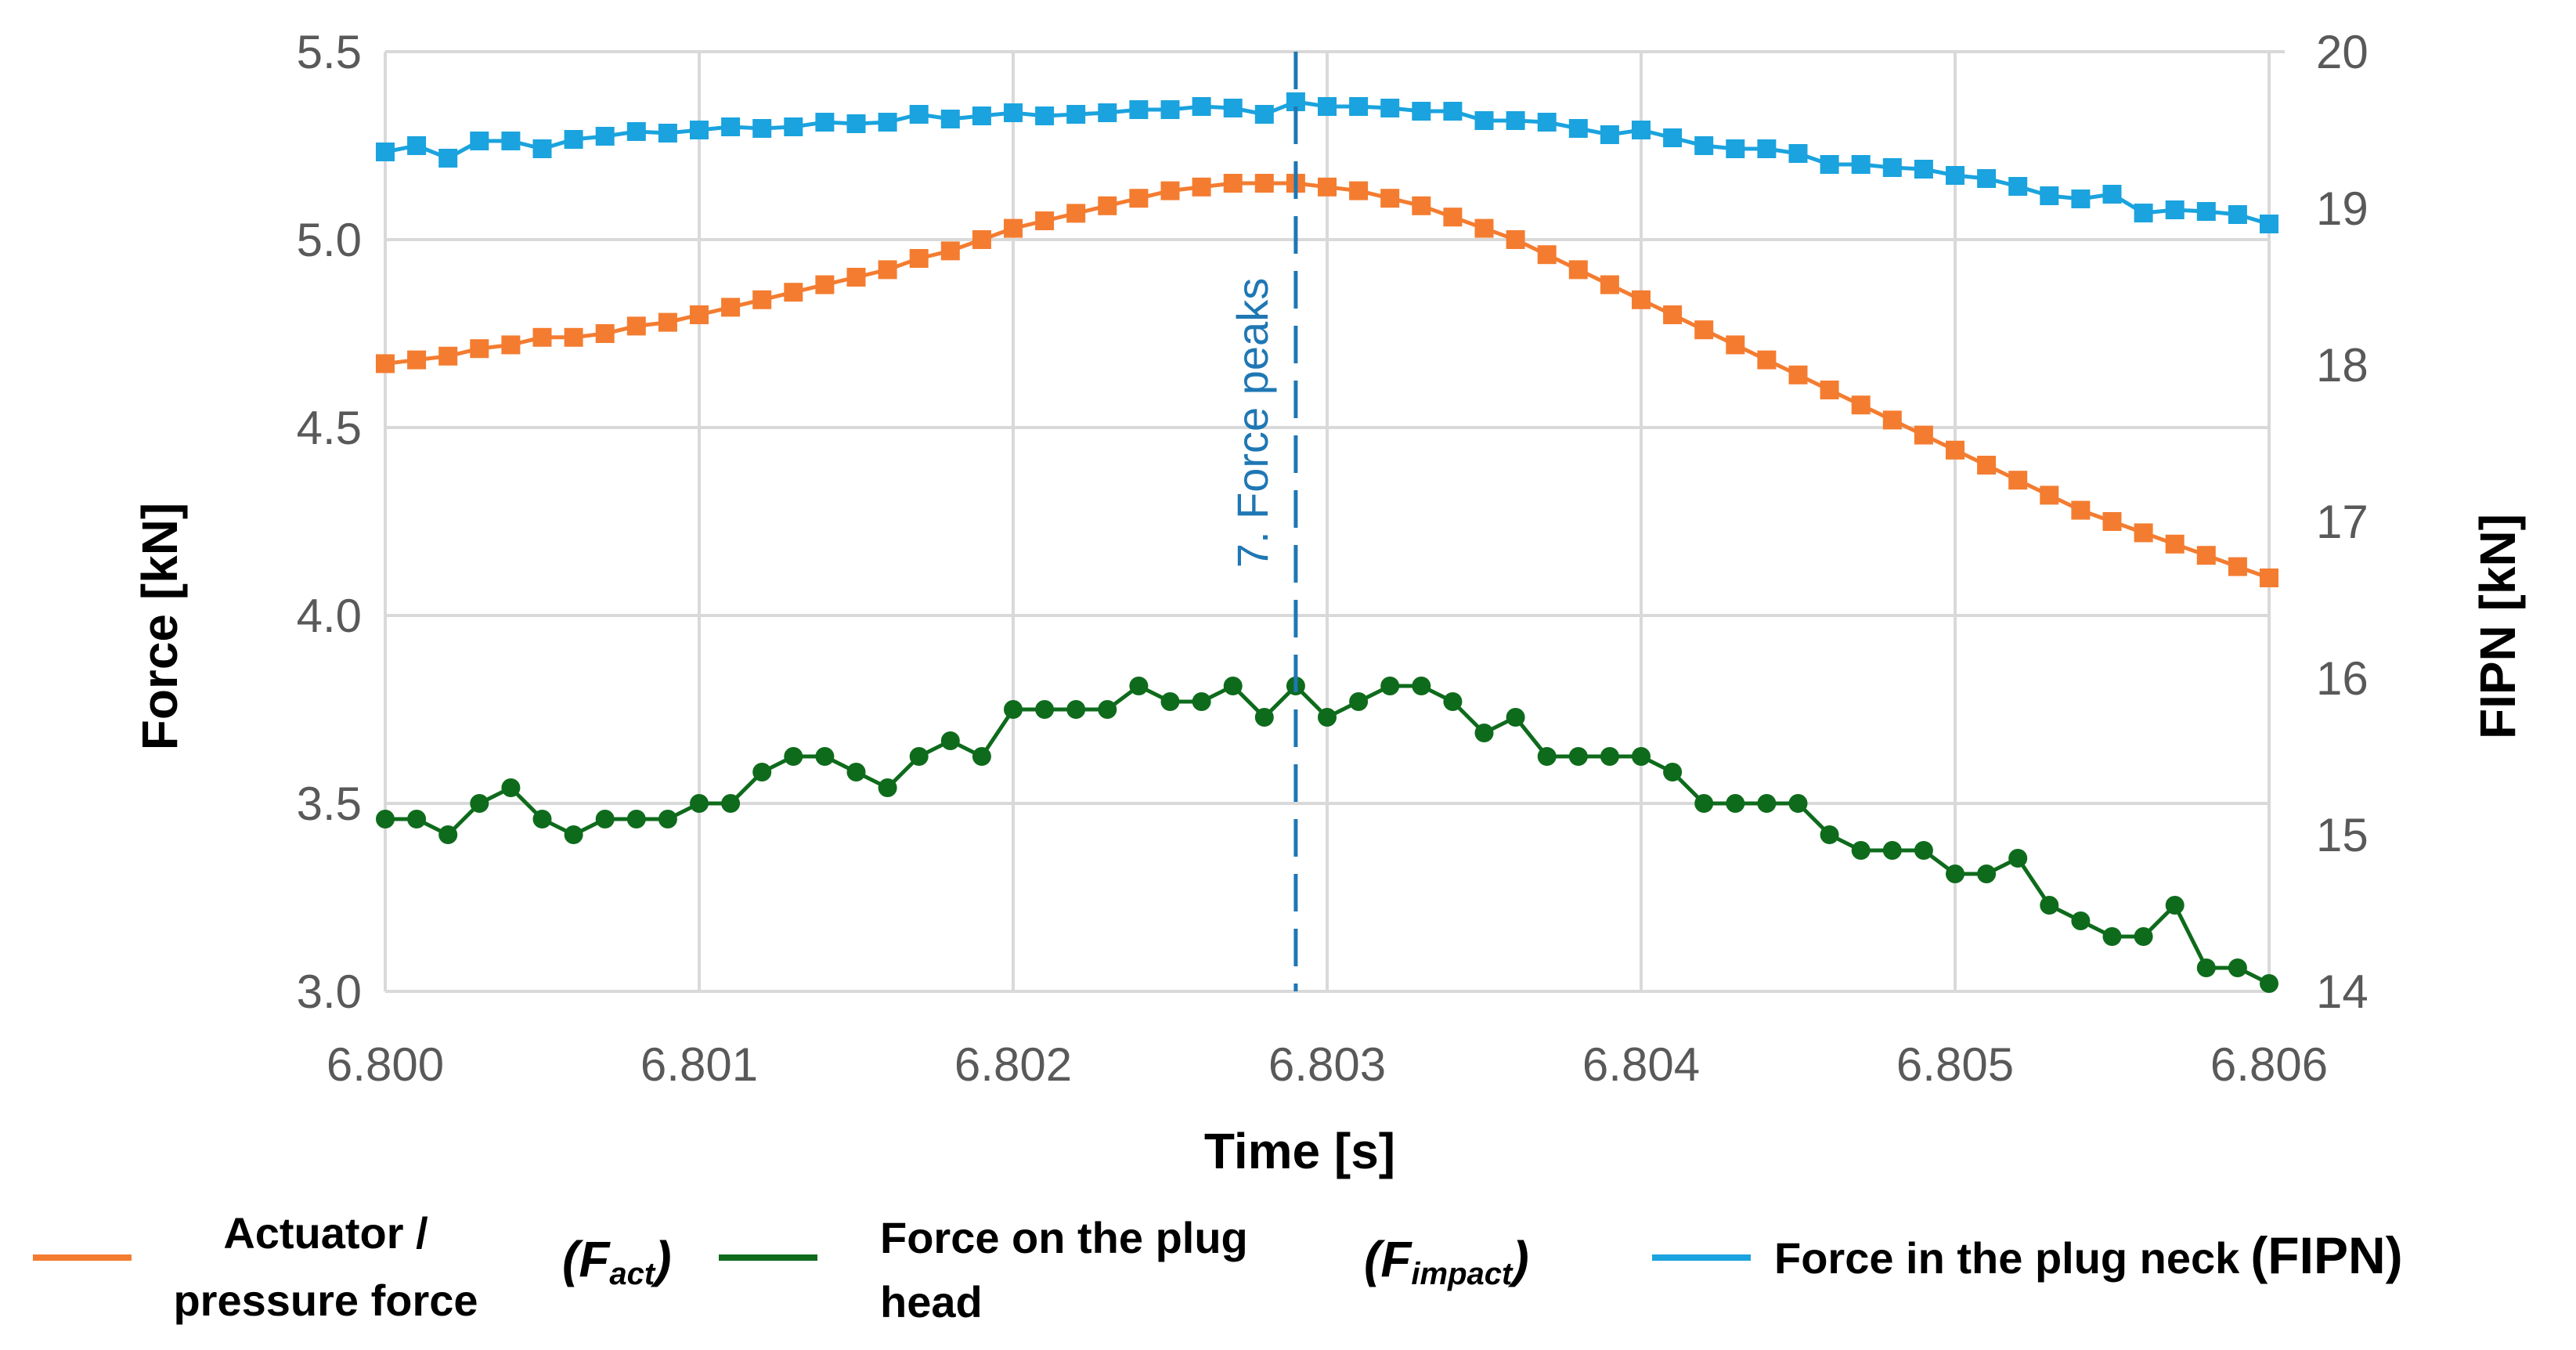 The width and height of the screenshot is (2576, 1350). Describe the element at coordinates (1641, 1064) in the screenshot. I see `x-tick-label: 6.804` at that location.